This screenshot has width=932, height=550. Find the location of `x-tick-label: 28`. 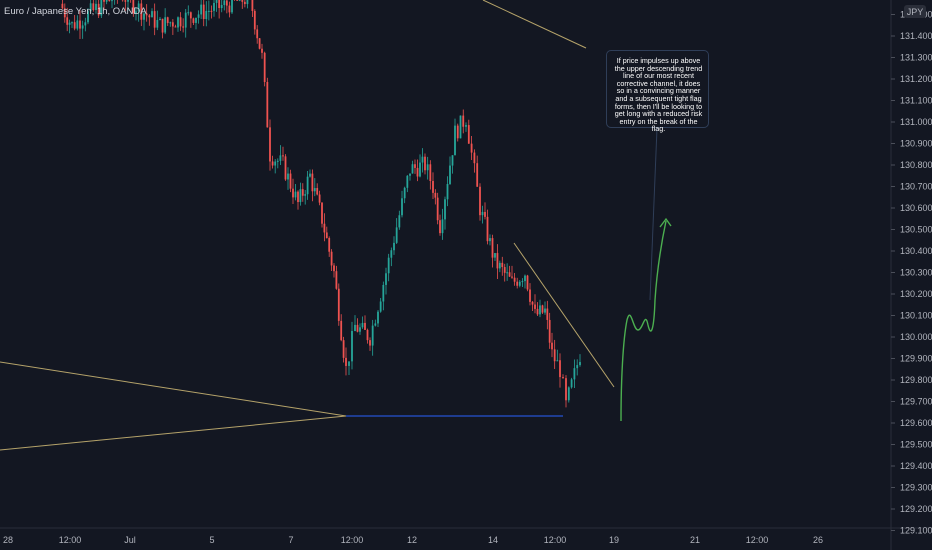

x-tick-label: 28 is located at coordinates (8, 540).